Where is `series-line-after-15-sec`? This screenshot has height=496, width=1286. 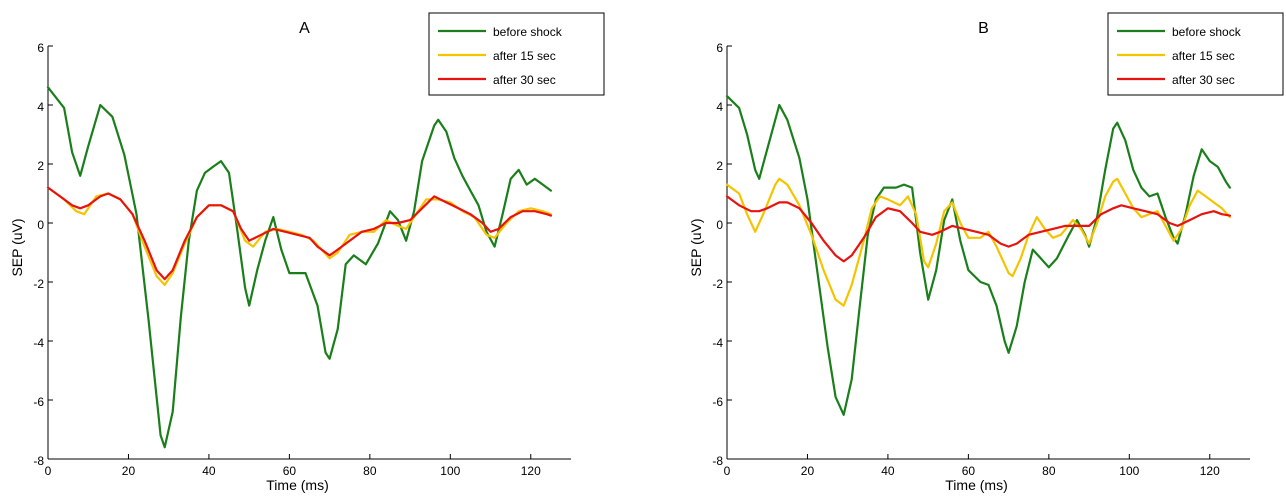 series-line-after-15-sec is located at coordinates (978, 242).